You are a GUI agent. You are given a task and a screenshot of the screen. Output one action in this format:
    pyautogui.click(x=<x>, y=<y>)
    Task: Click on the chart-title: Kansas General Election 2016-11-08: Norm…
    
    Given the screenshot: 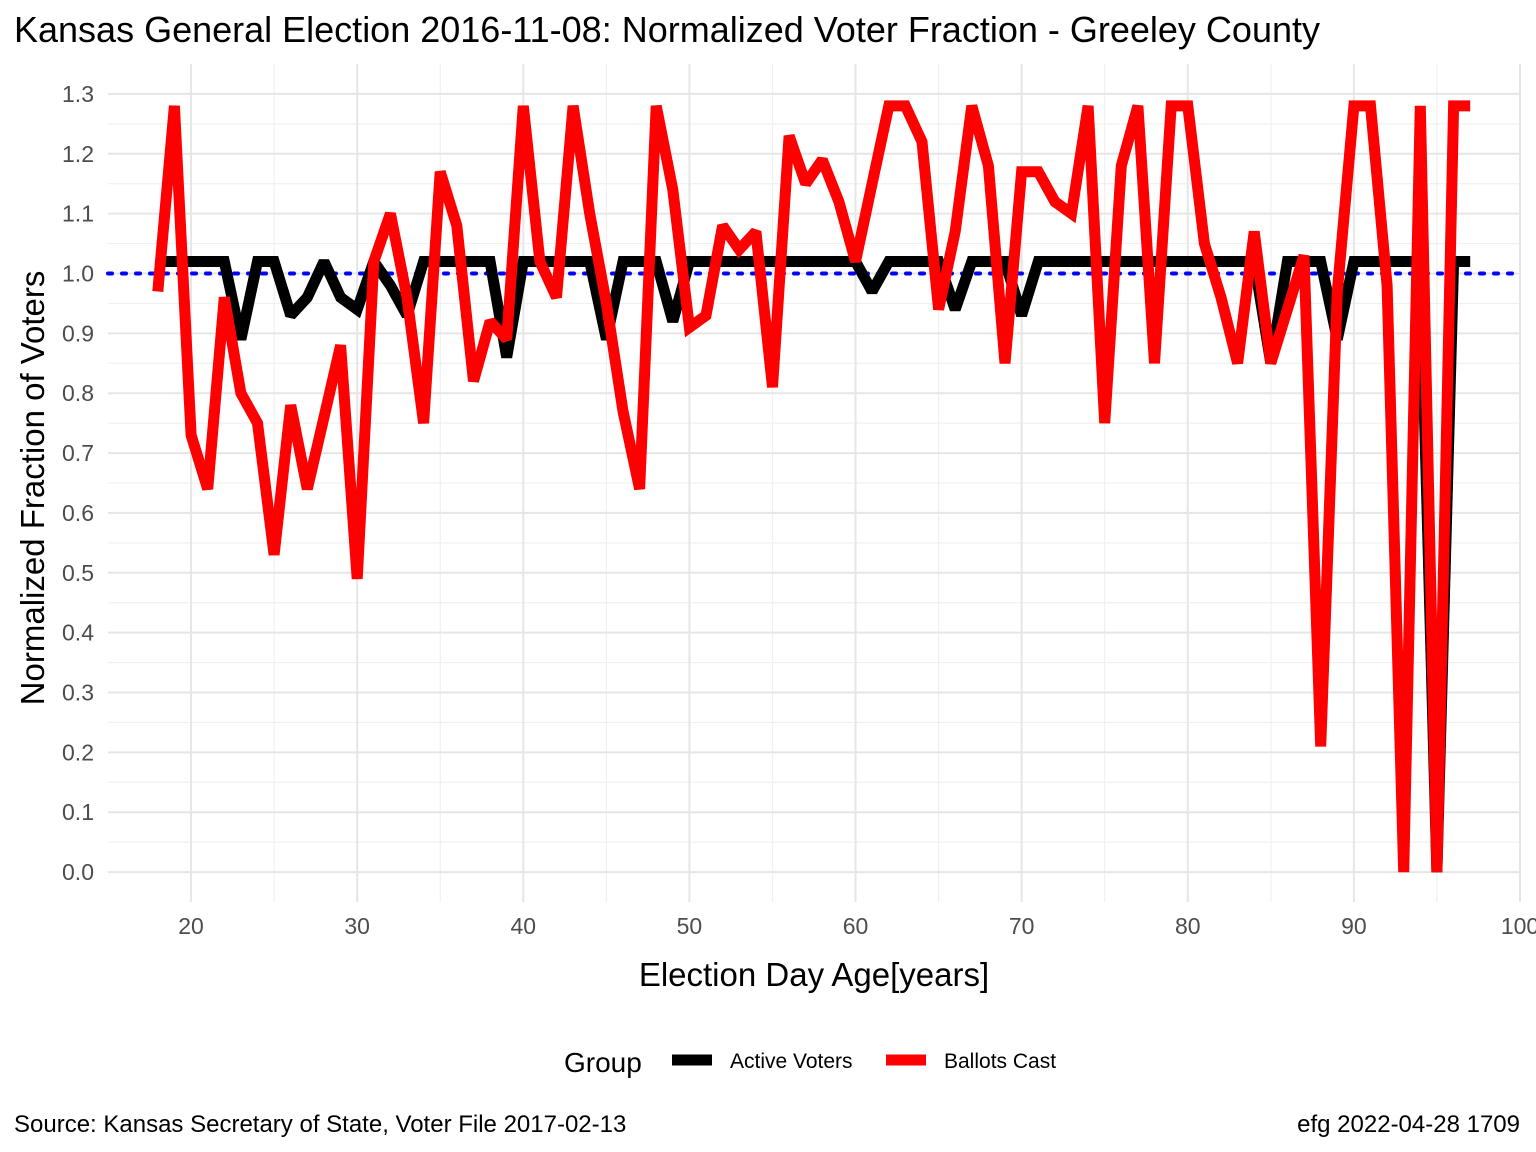 What is the action you would take?
    pyautogui.click(x=667, y=29)
    